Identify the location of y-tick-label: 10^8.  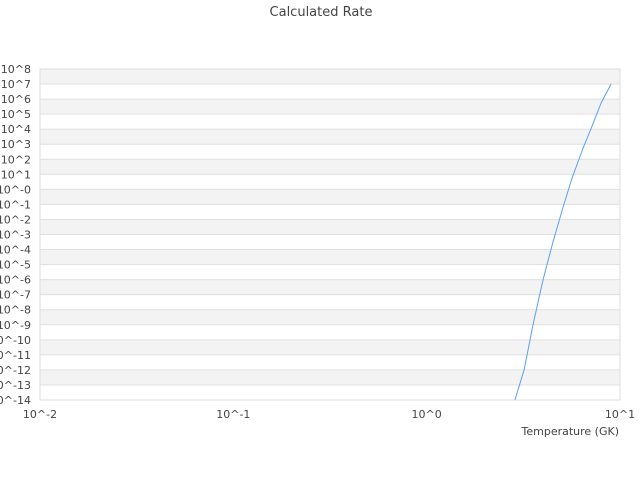
(16, 69).